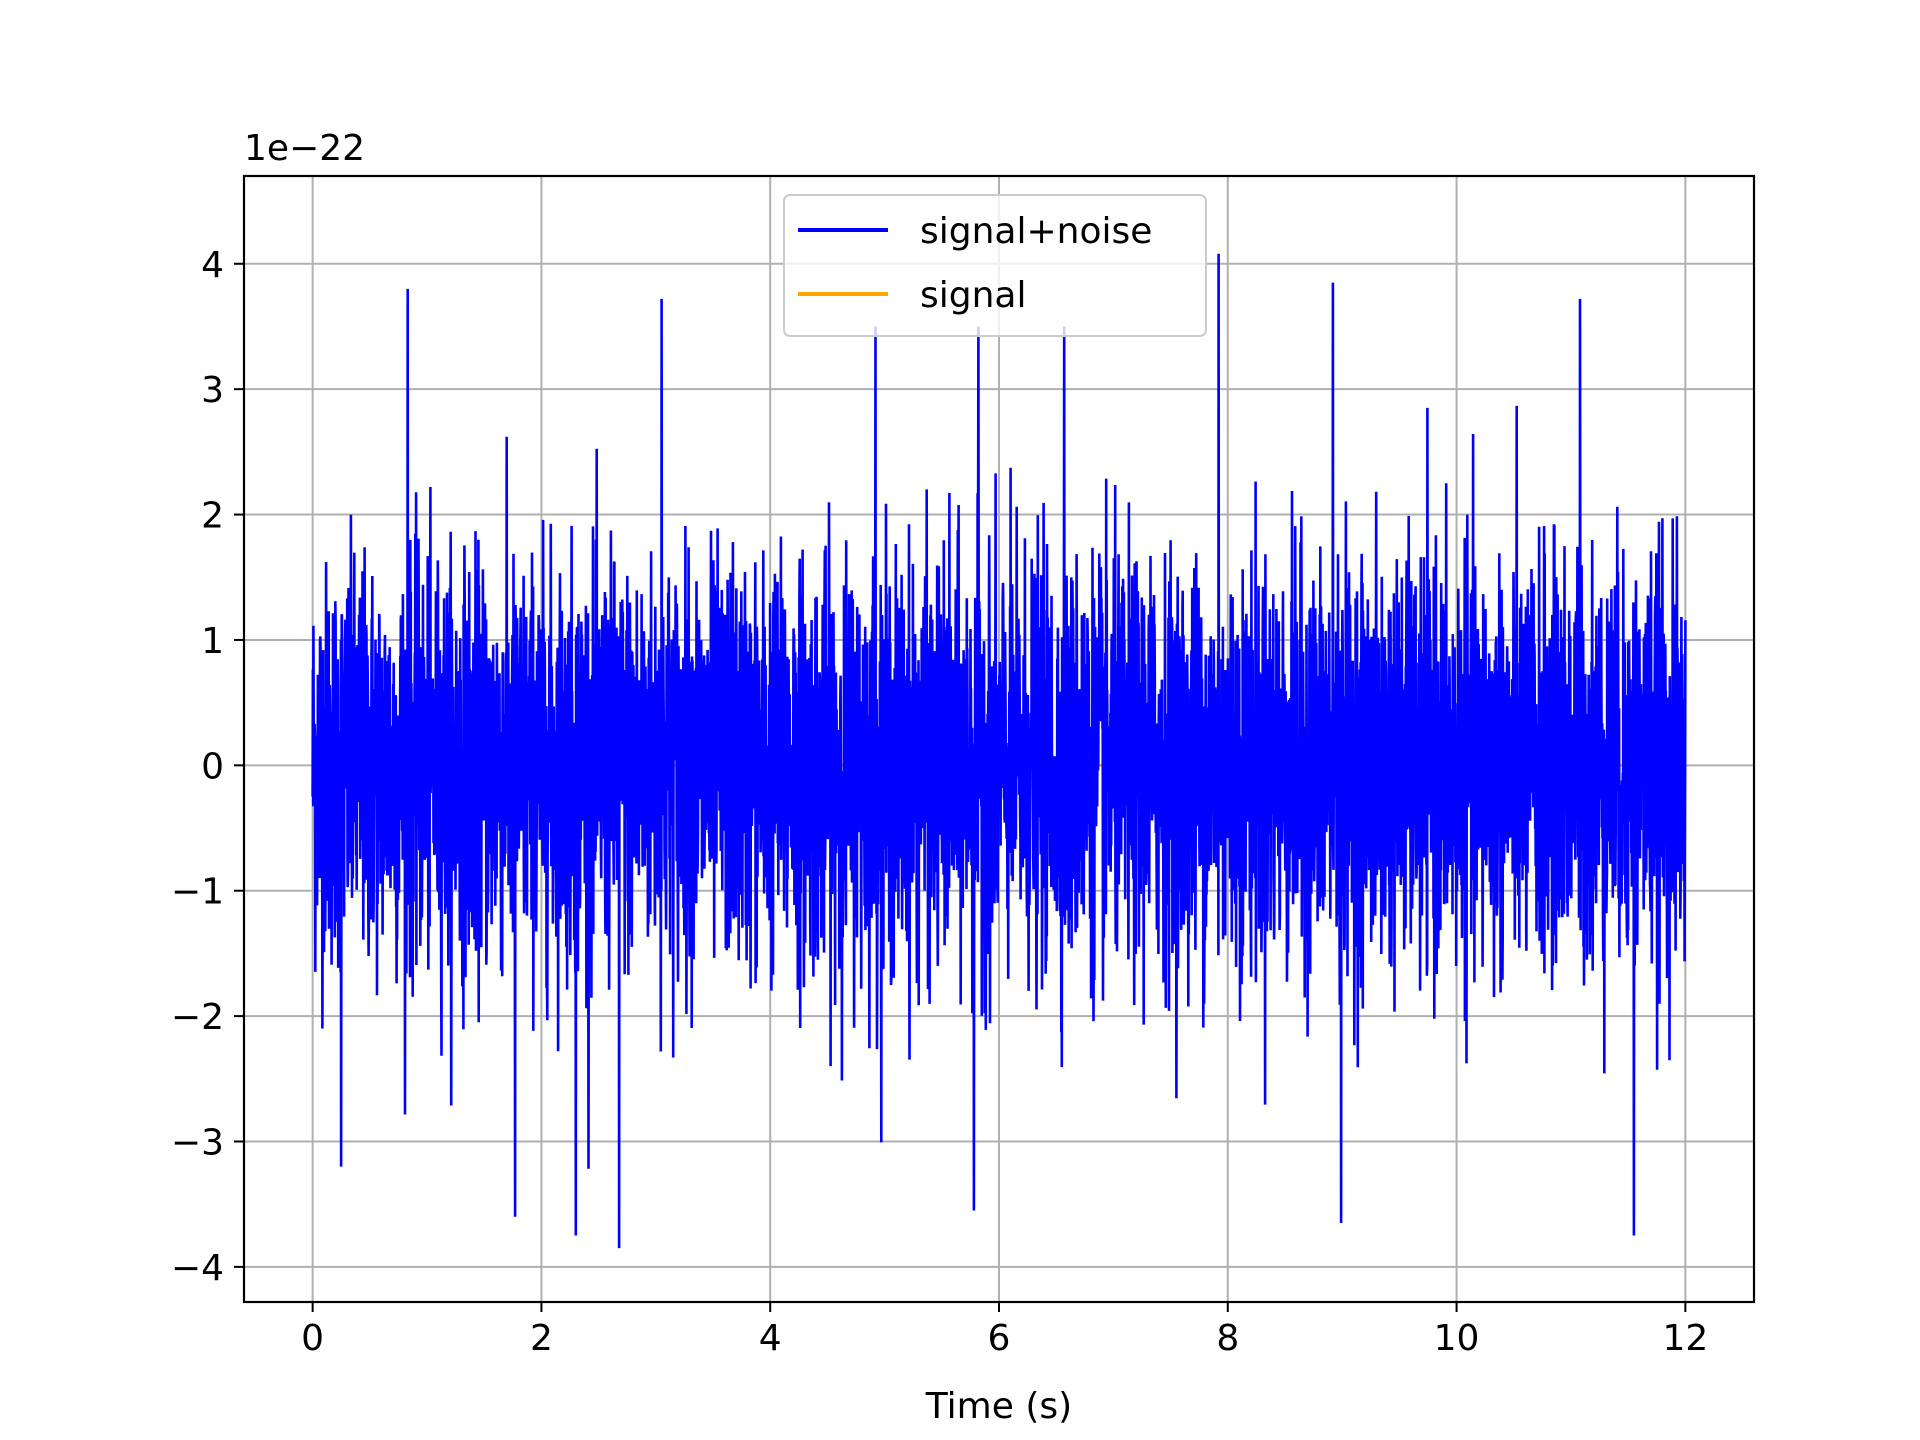 The image size is (1920, 1440). I want to click on x-tick-label: 8, so click(1227, 1338).